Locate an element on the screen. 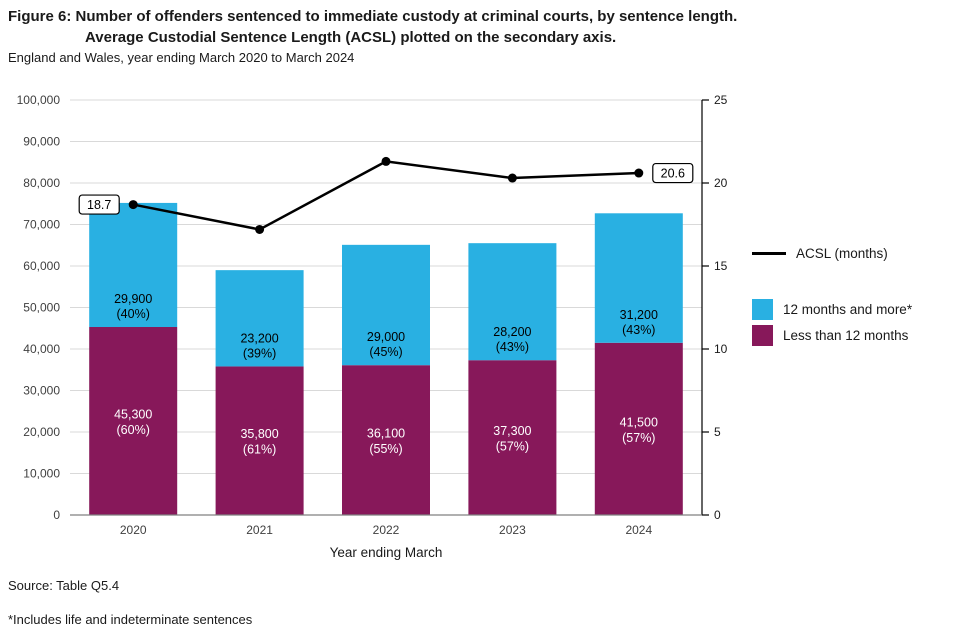  bar-segment-2022-less-than-12-months is located at coordinates (386, 440).